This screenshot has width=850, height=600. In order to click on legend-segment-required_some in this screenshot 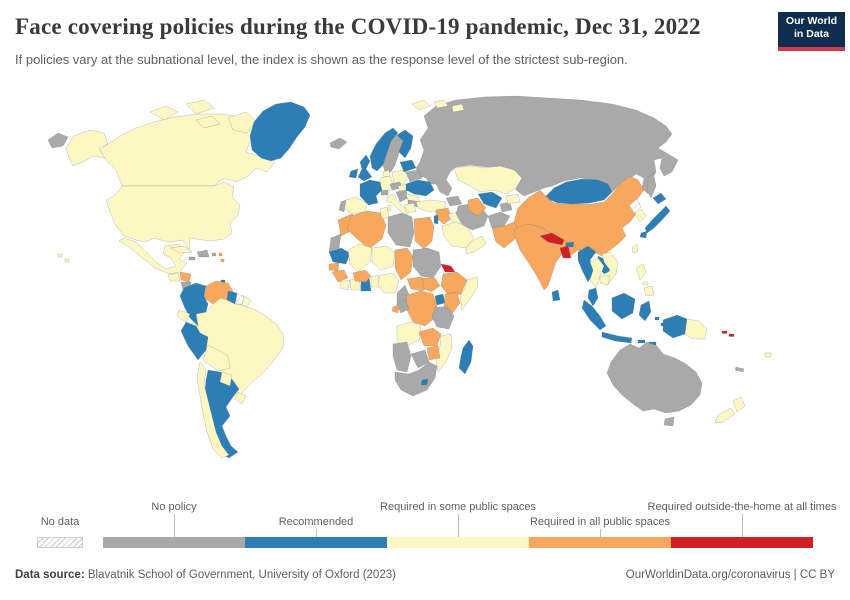, I will do `click(458, 542)`.